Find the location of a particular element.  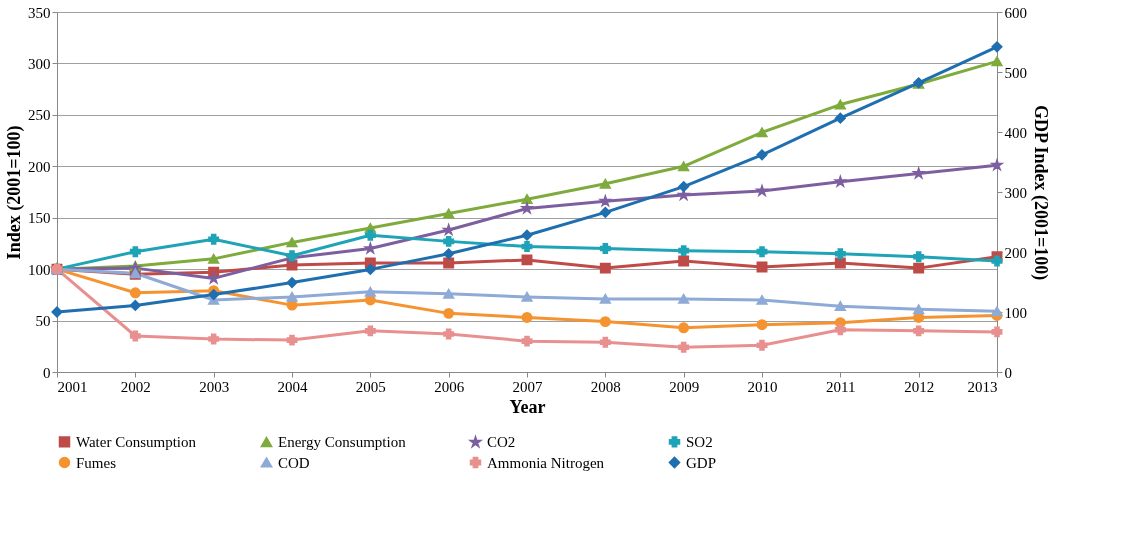

x-tick-label: 2007 is located at coordinates (527, 386).